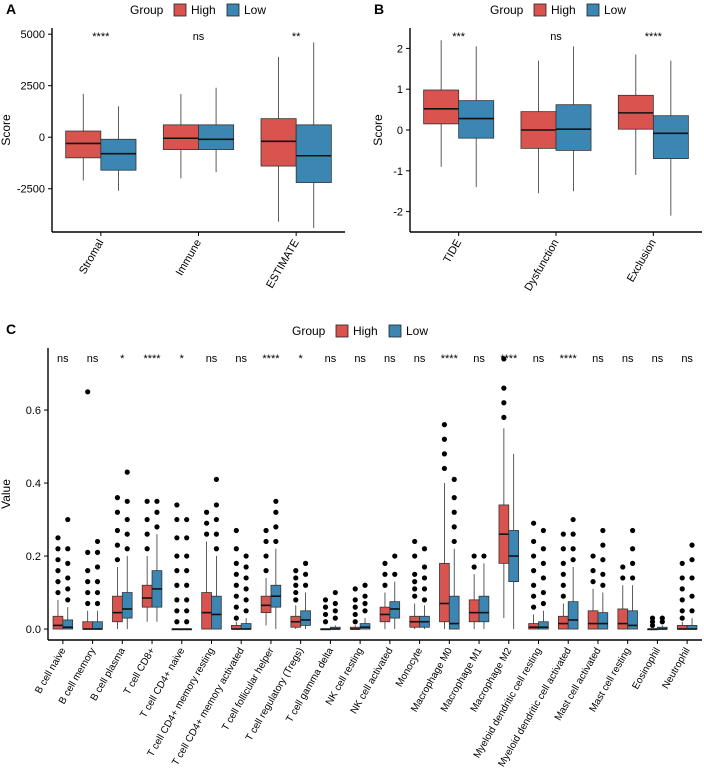  What do you see at coordinates (248, 688) in the screenshot?
I see `x-tick-label: T cell follicular helper` at bounding box center [248, 688].